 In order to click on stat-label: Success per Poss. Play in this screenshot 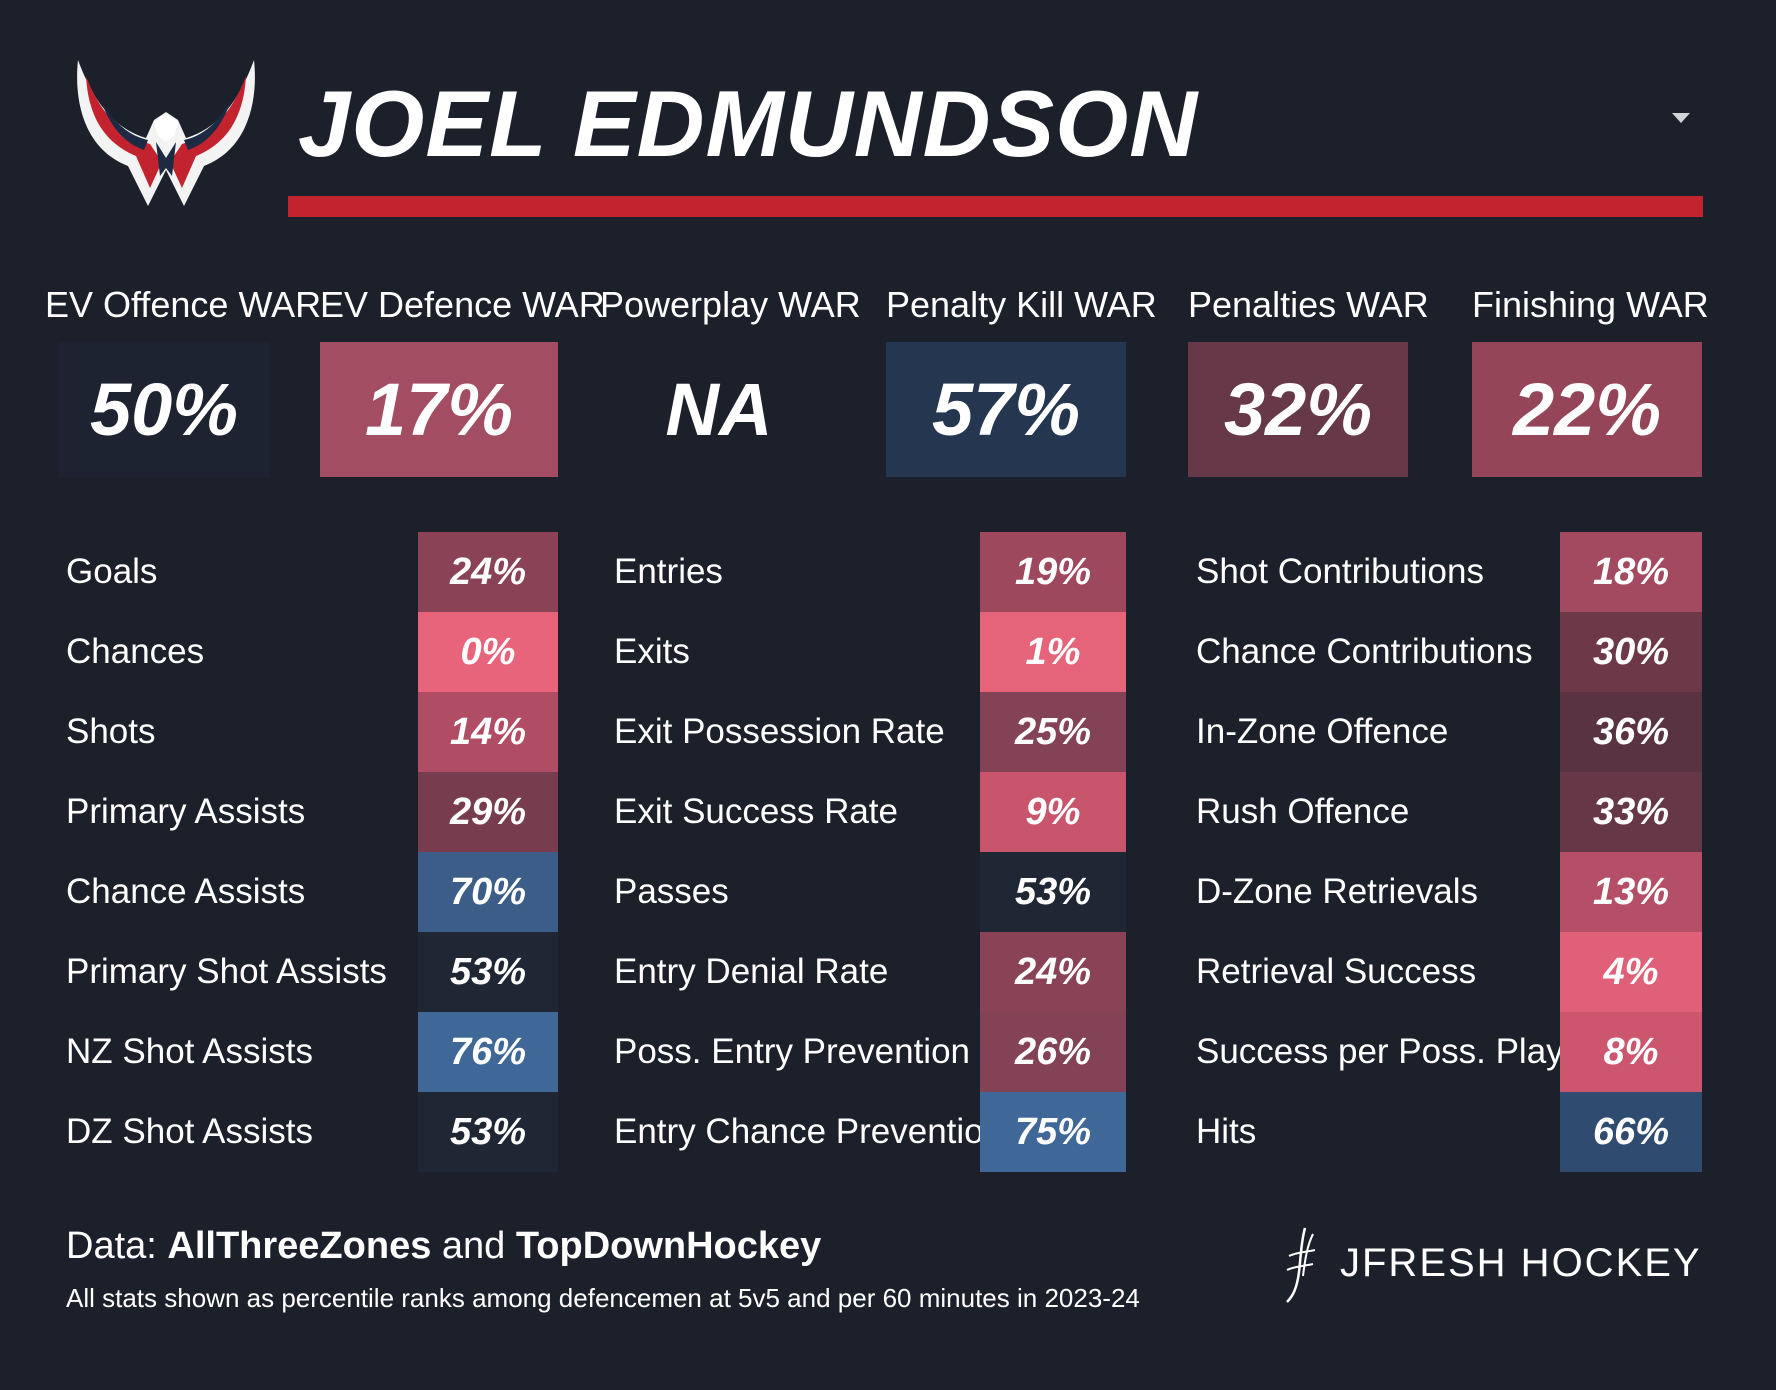, I will do `click(1380, 1051)`.